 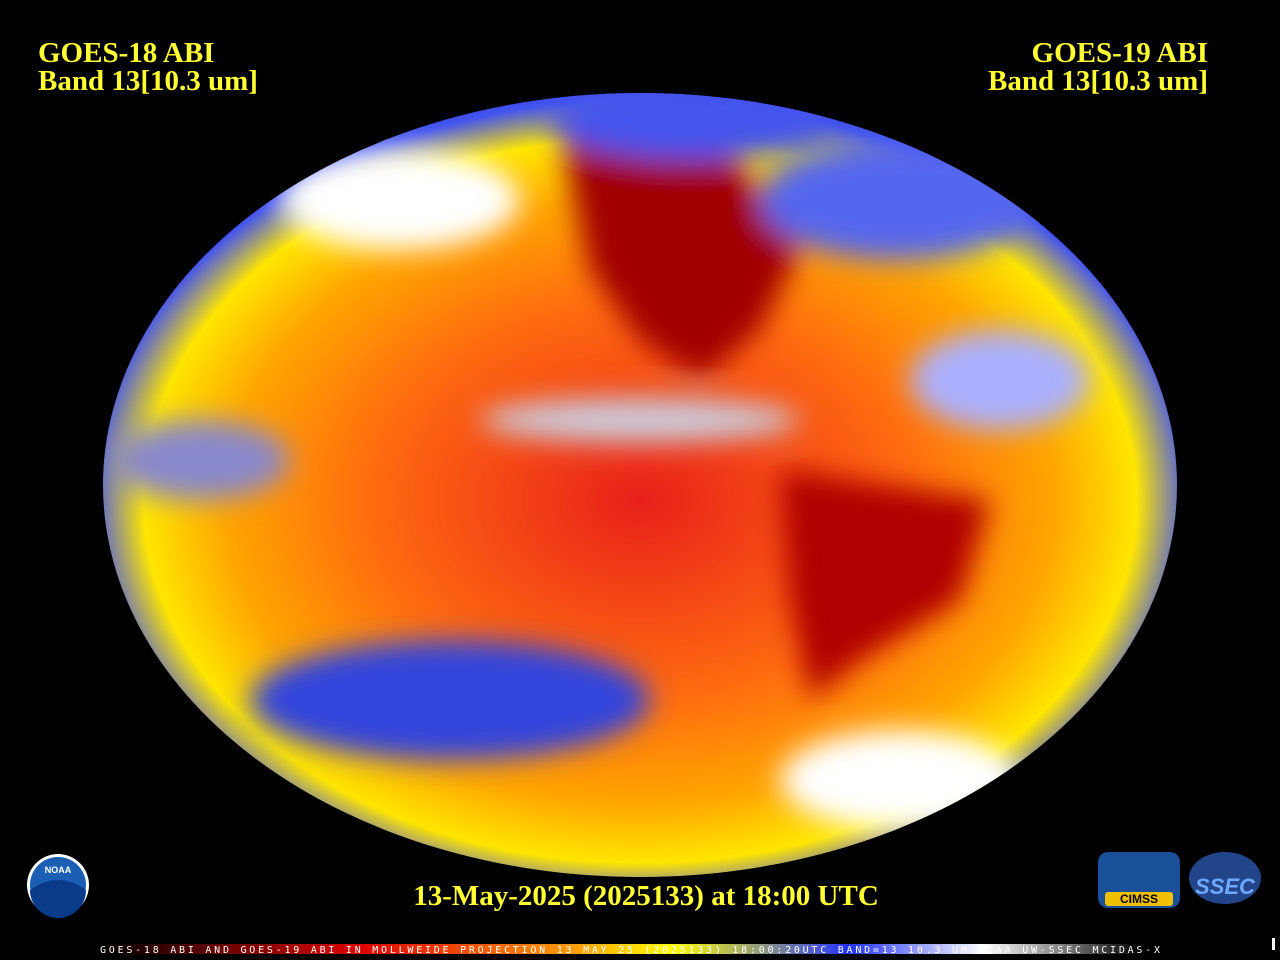 I want to click on right-satellite: GOES-19 ABI, so click(x=1120, y=53).